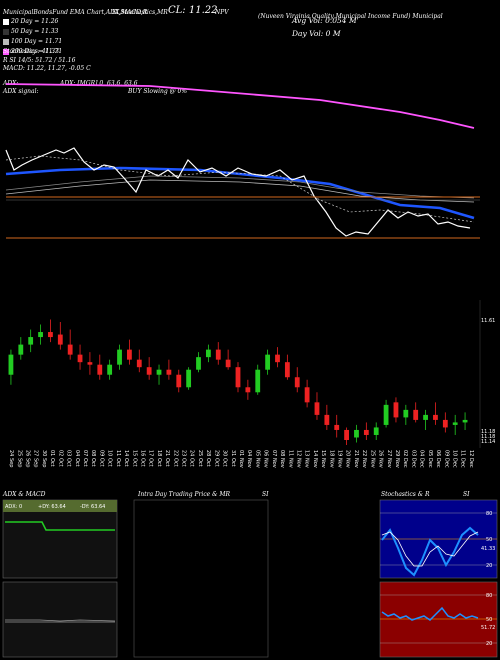  What do you see at coordinates (6, 41) in the screenshot?
I see `ema-legend-swatch` at bounding box center [6, 41].